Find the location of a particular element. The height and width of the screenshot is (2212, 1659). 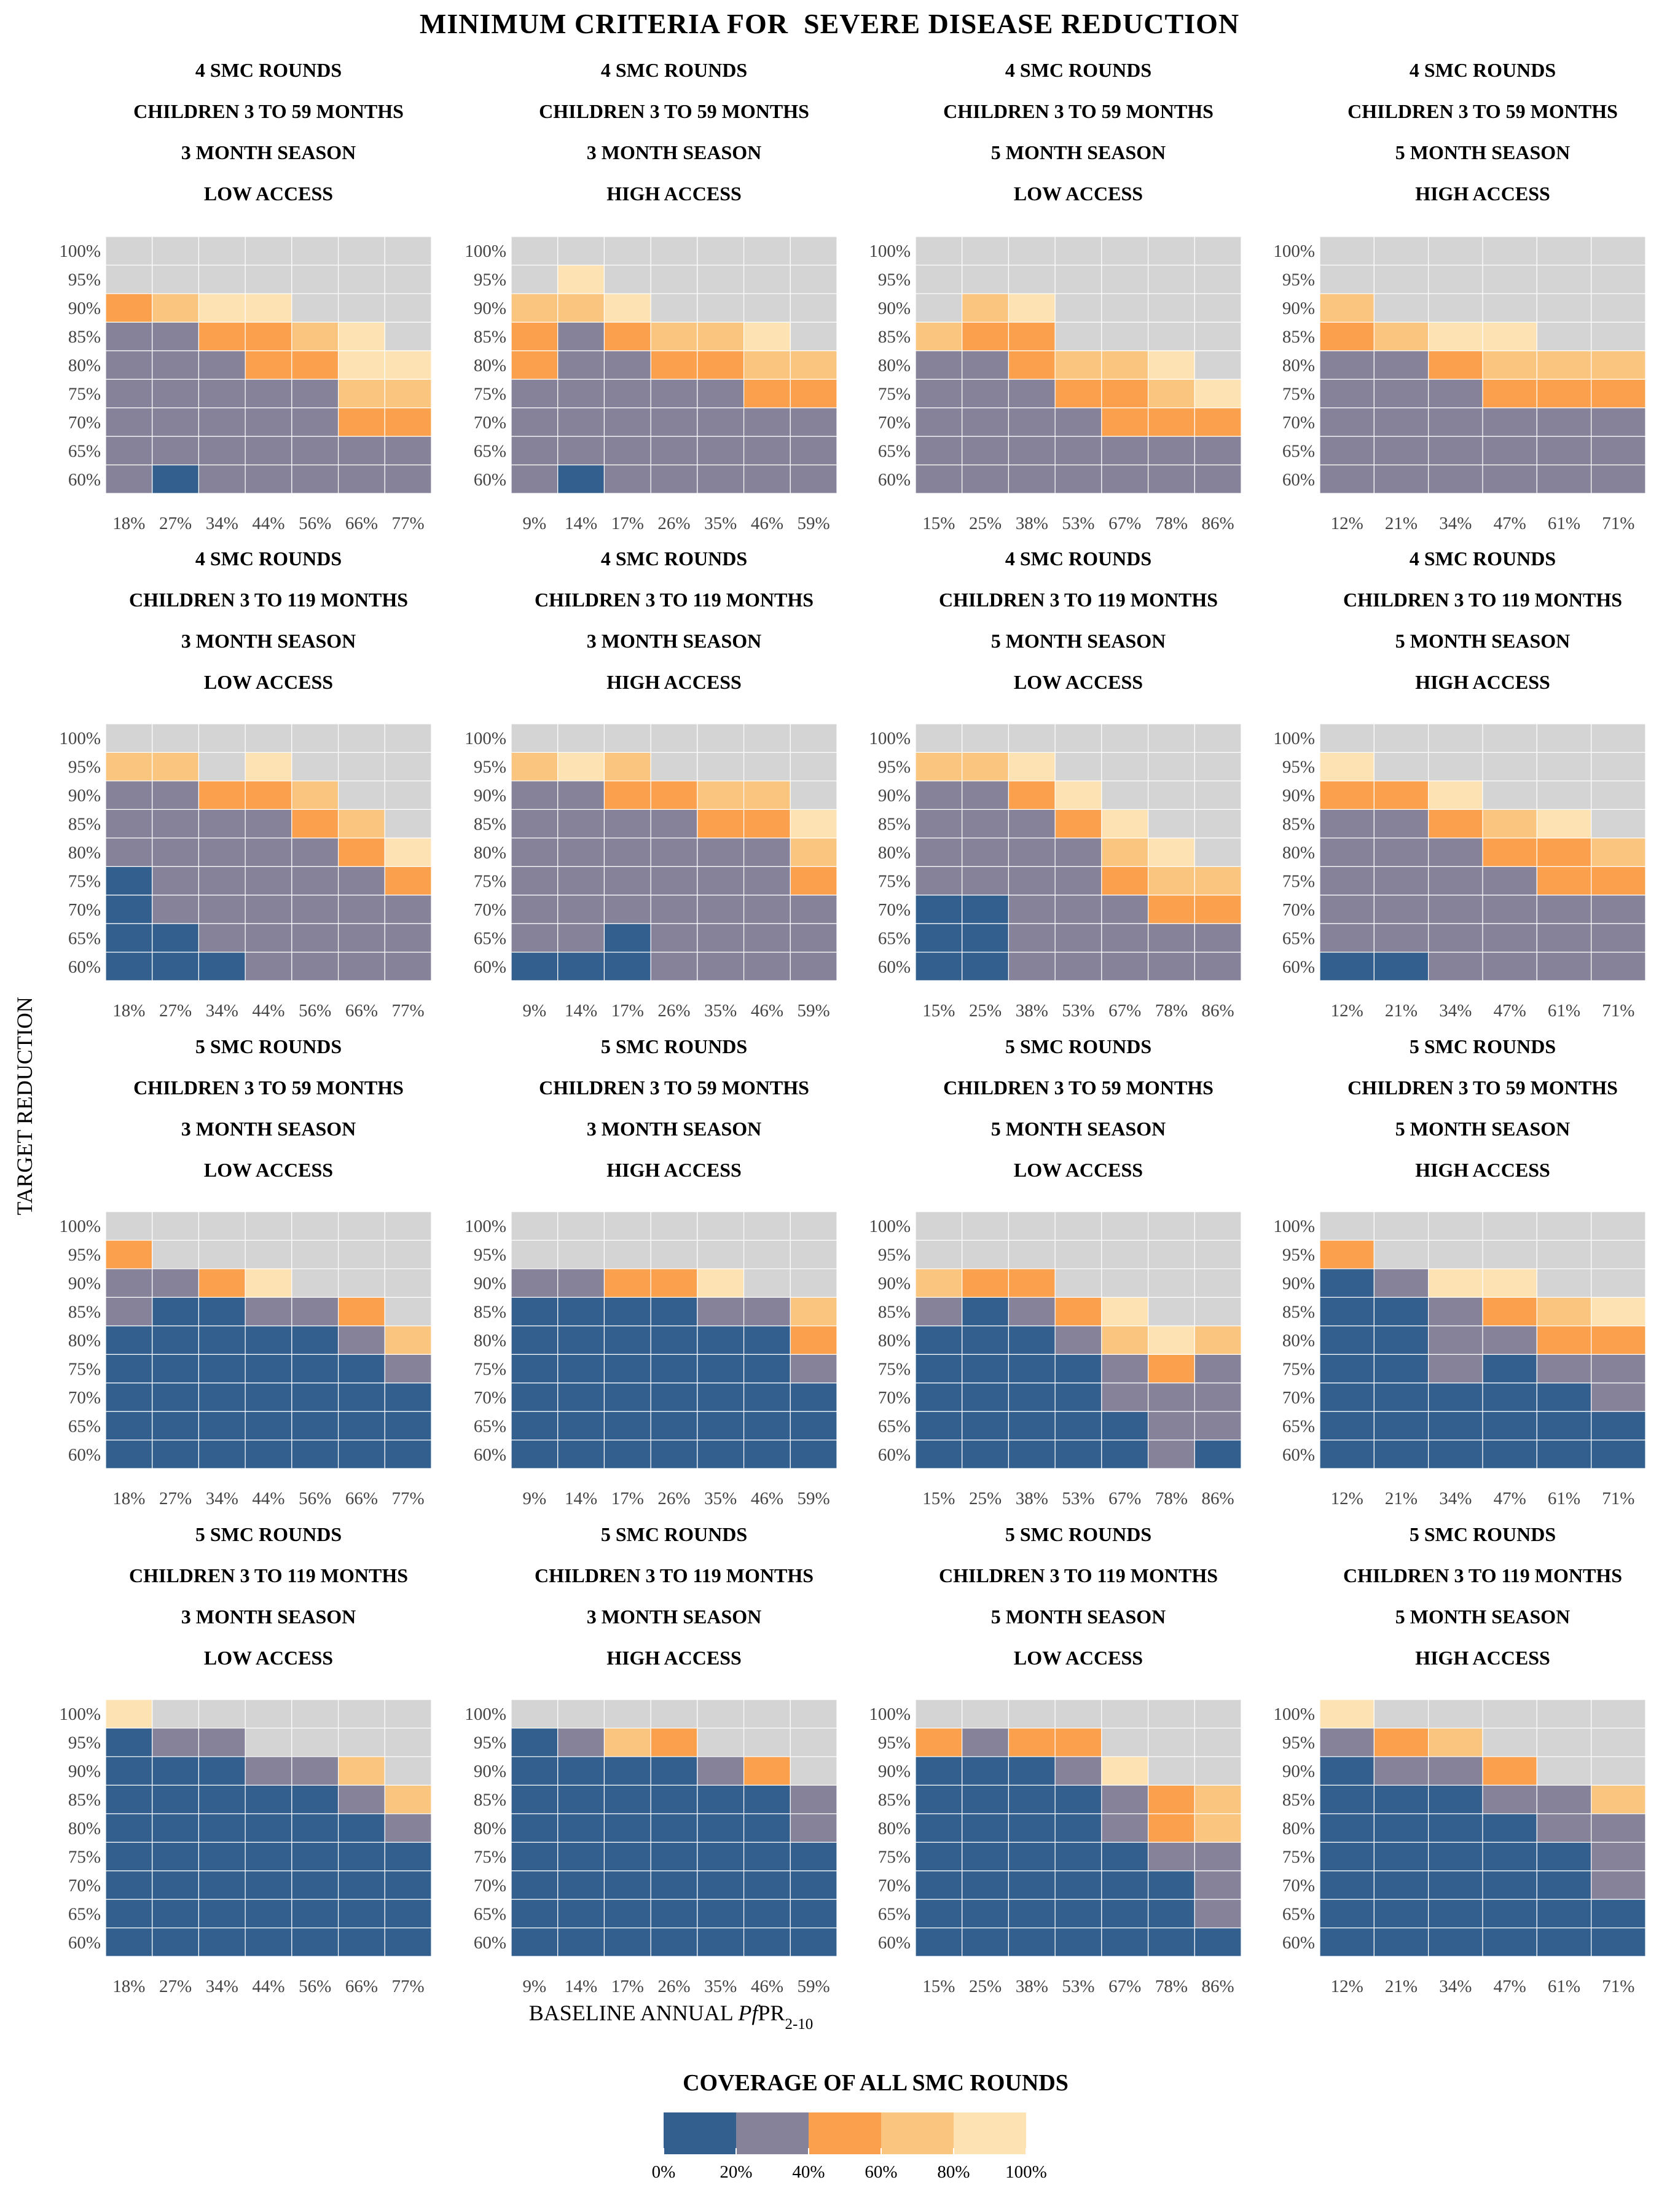

y-tick-label: 90% is located at coordinates (1298, 308).